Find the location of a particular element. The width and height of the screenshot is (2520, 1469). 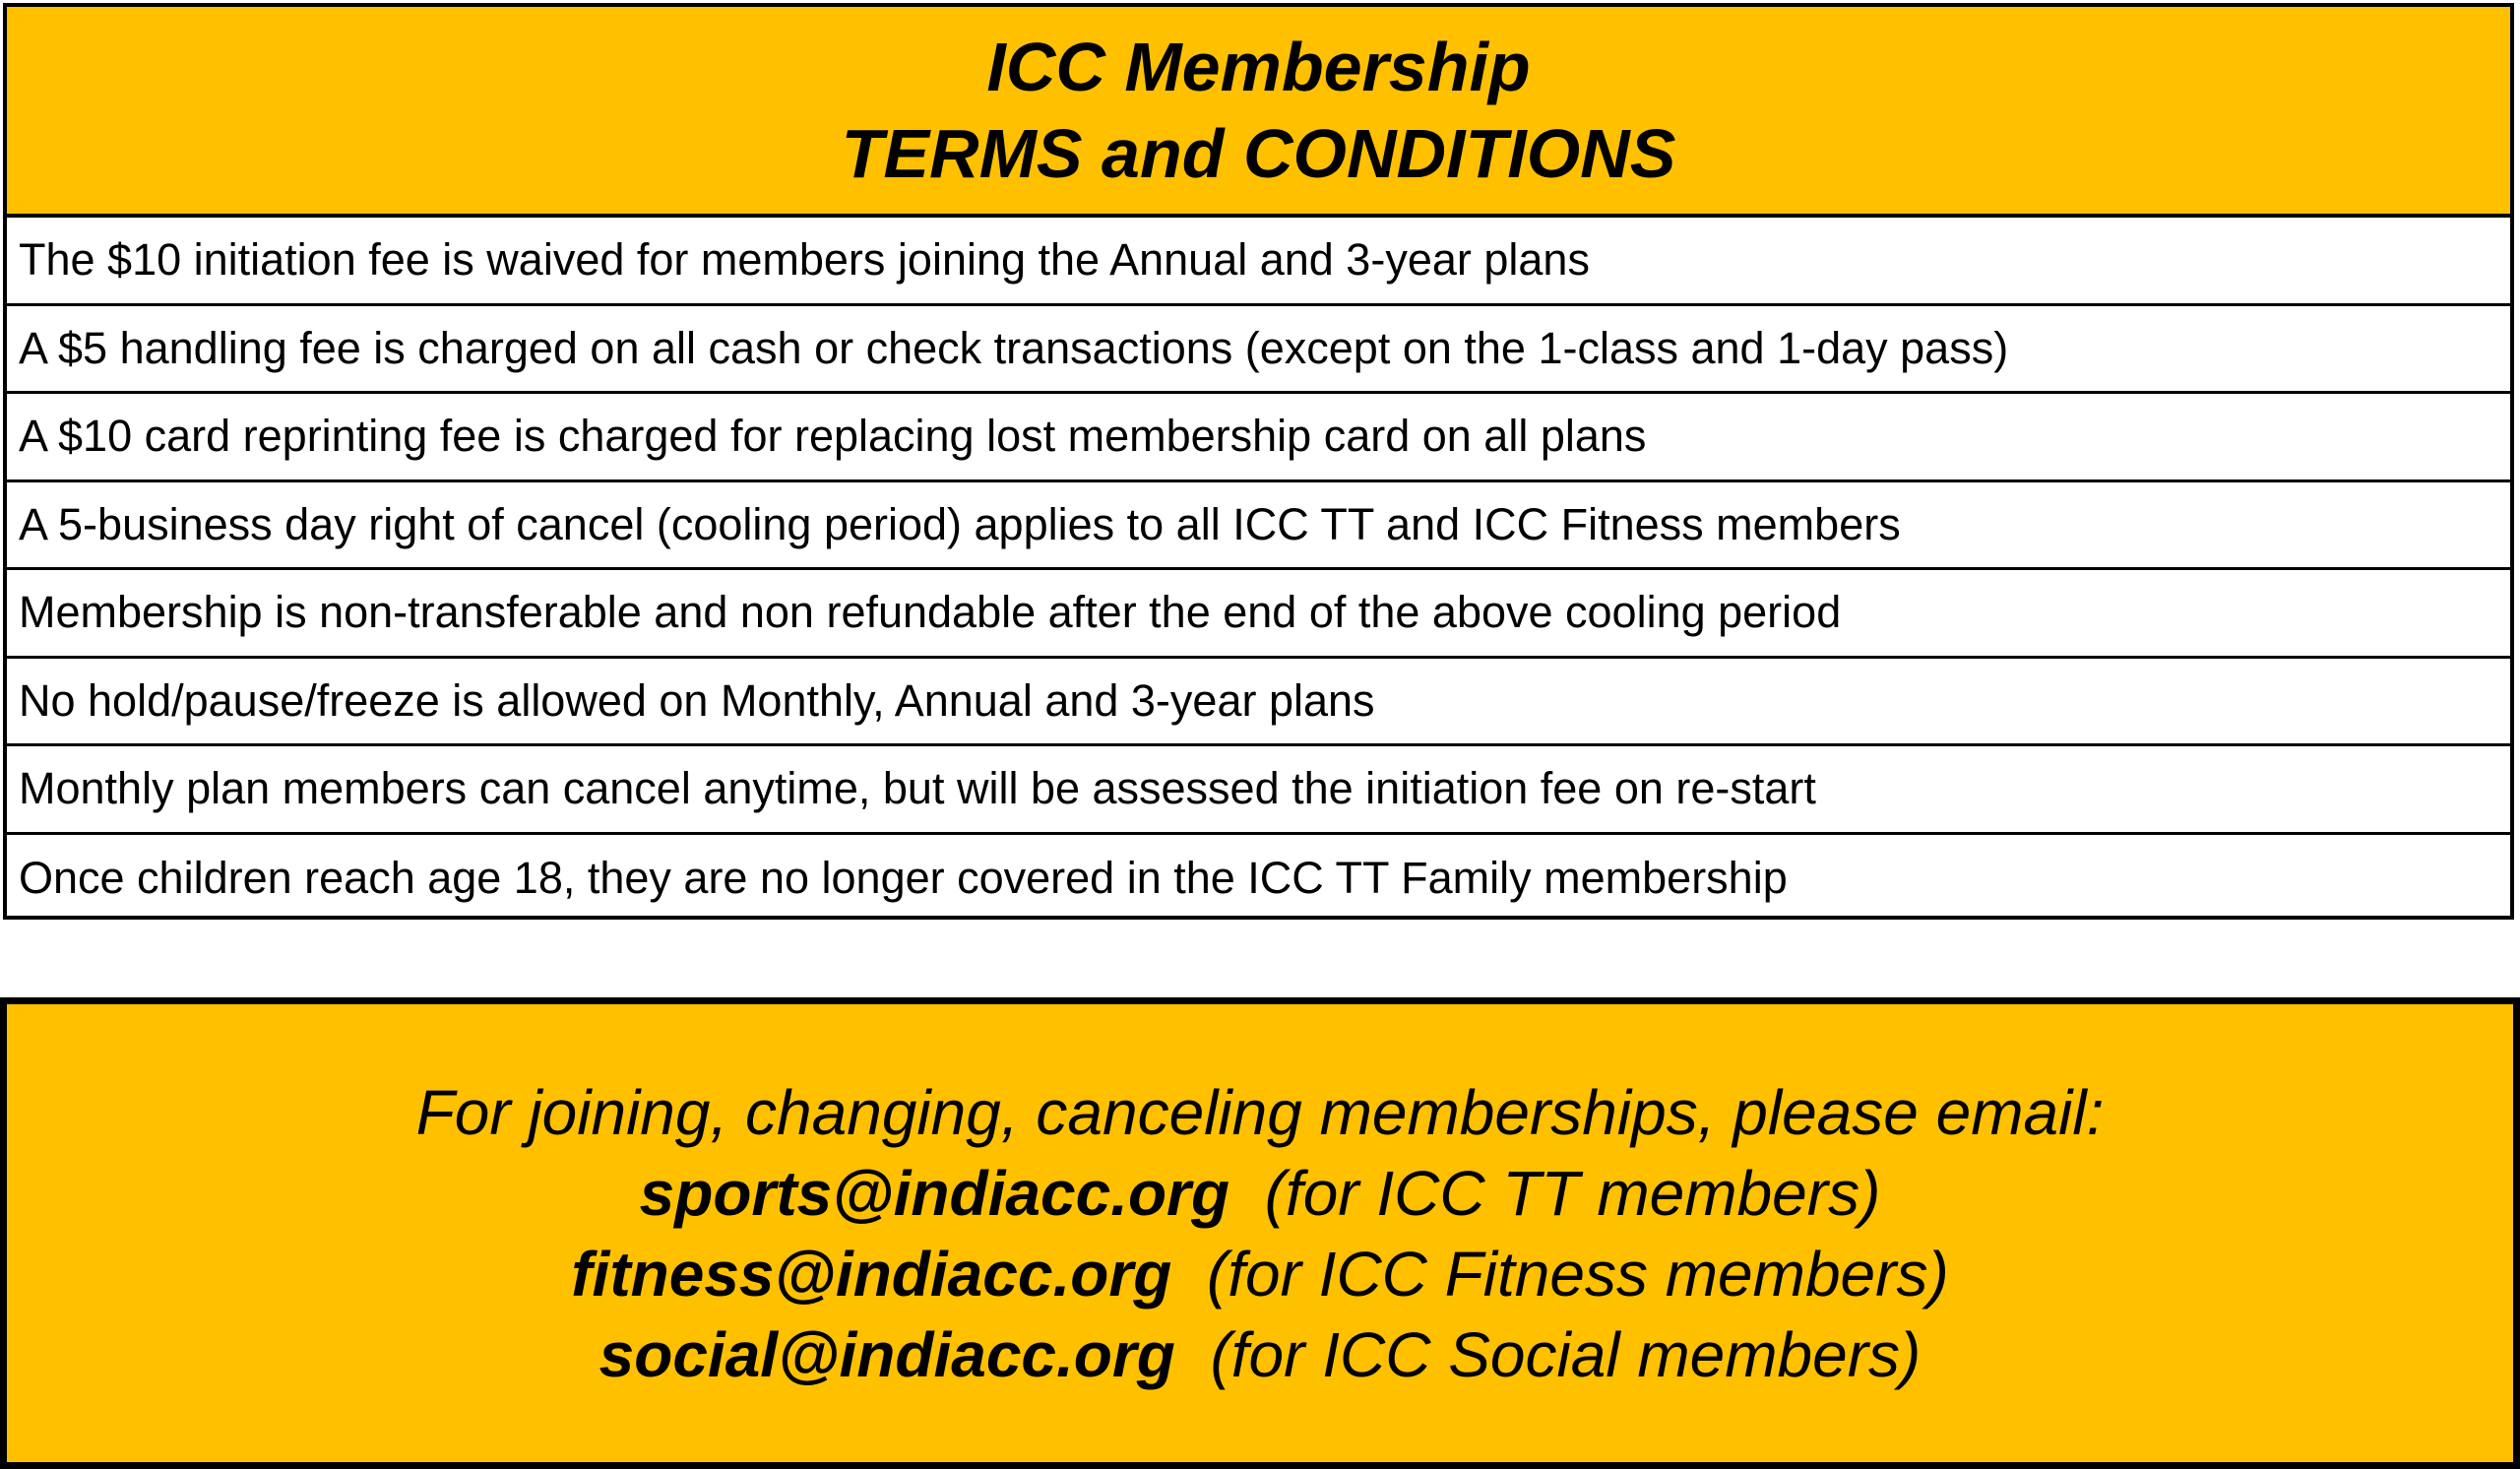

title-line-2: TERMS and CONDITIONS is located at coordinates (1258, 153).